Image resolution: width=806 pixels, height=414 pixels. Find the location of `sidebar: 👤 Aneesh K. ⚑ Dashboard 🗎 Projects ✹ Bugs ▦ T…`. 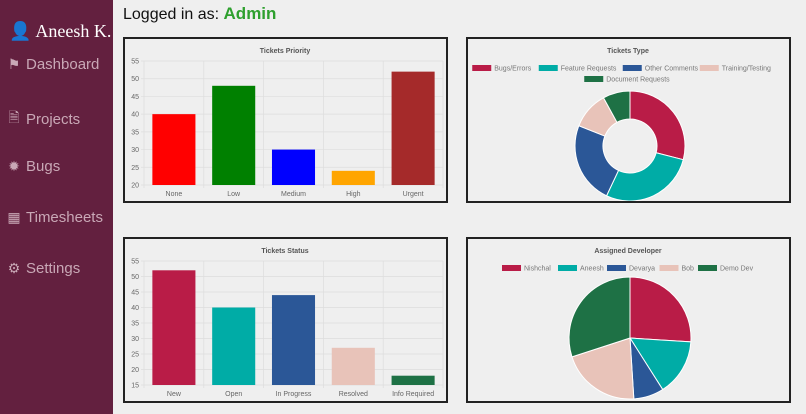

sidebar: 👤 Aneesh K. ⚑ Dashboard 🗎 Projects ✹ Bugs ▦ T… is located at coordinates (56, 207).